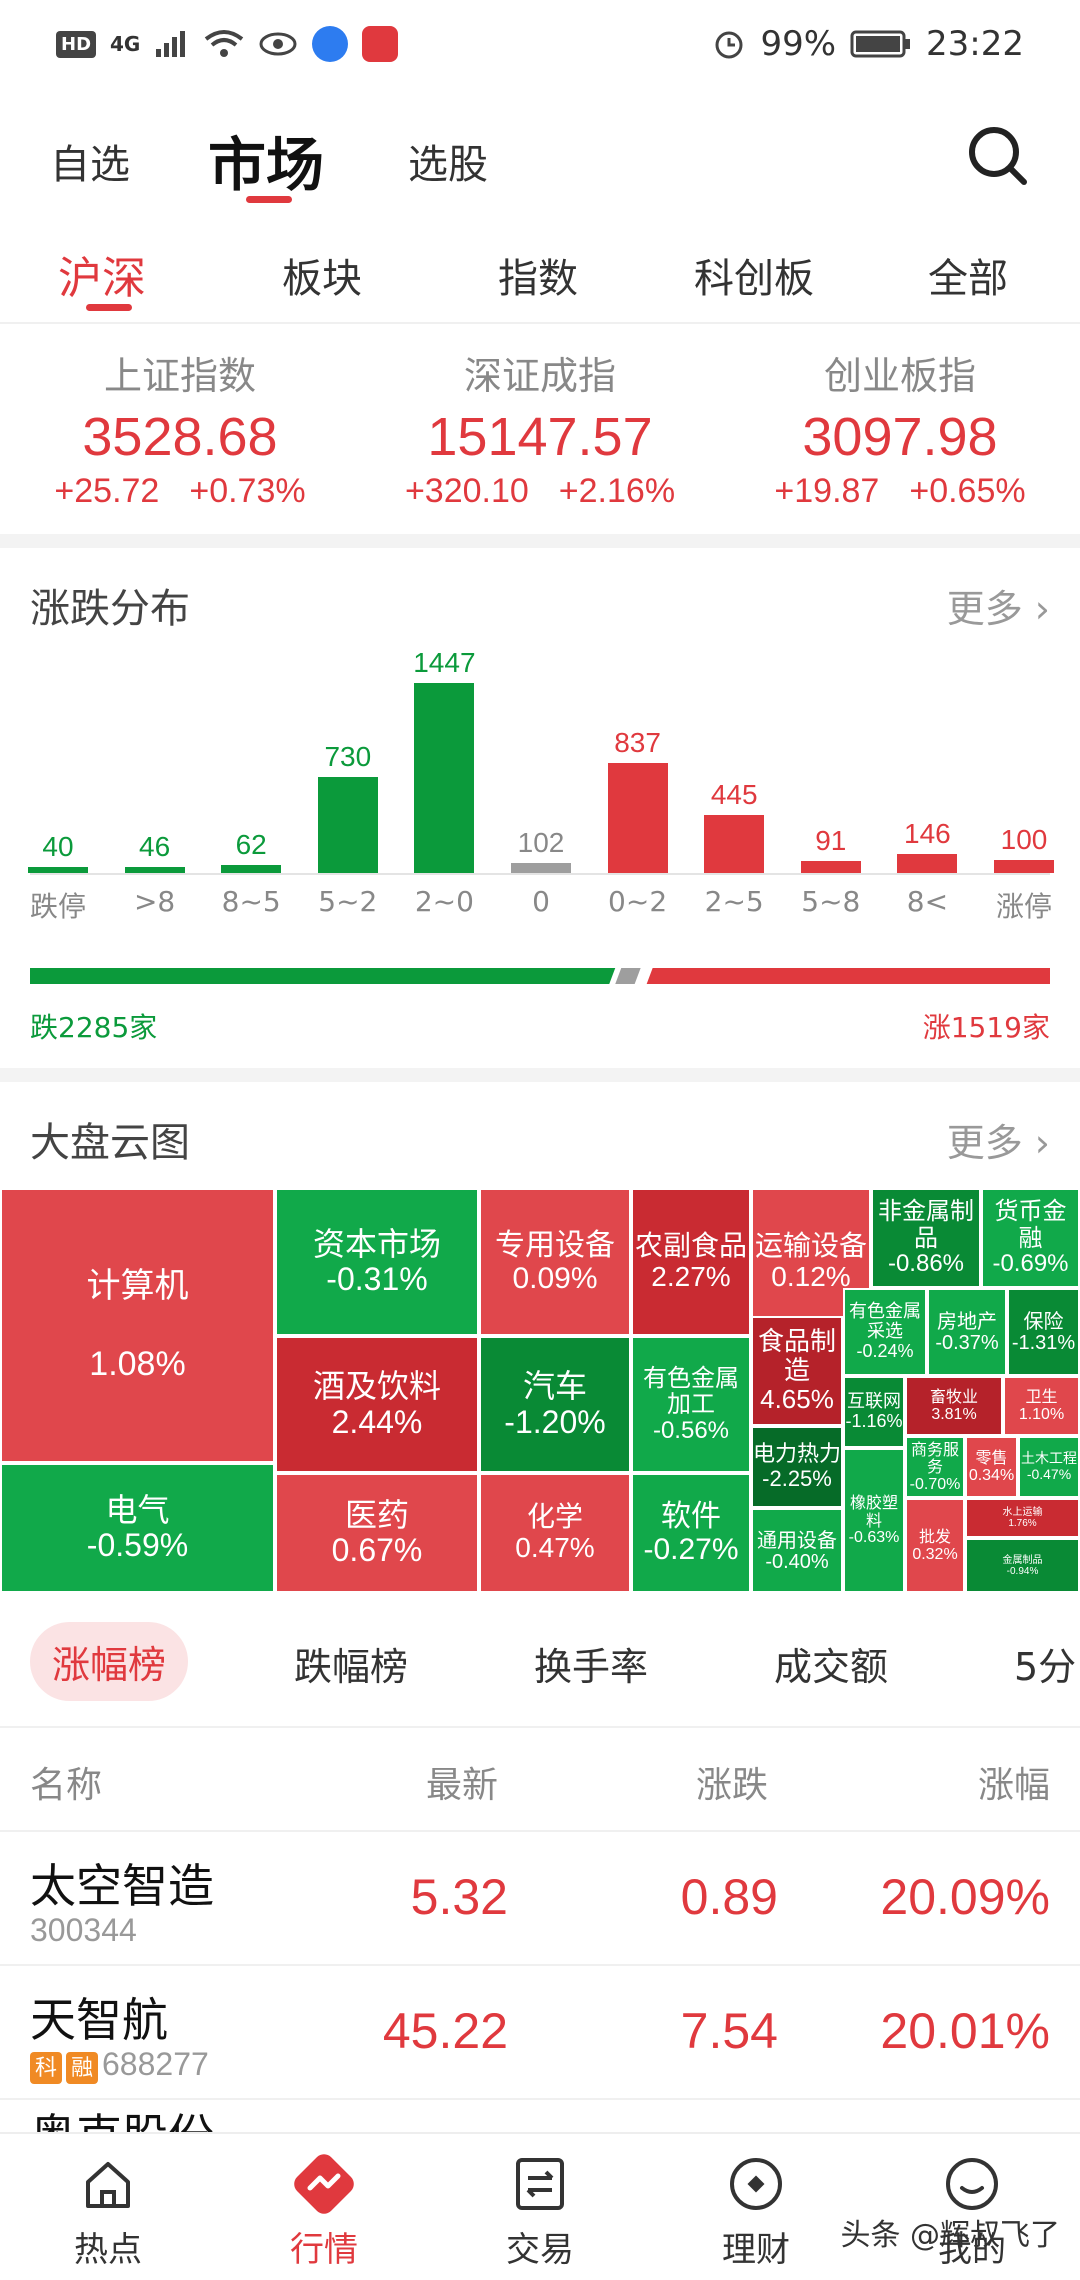 This screenshot has height=2280, width=1080. Describe the element at coordinates (848, 976) in the screenshot. I see `ratio-up-segment` at that location.